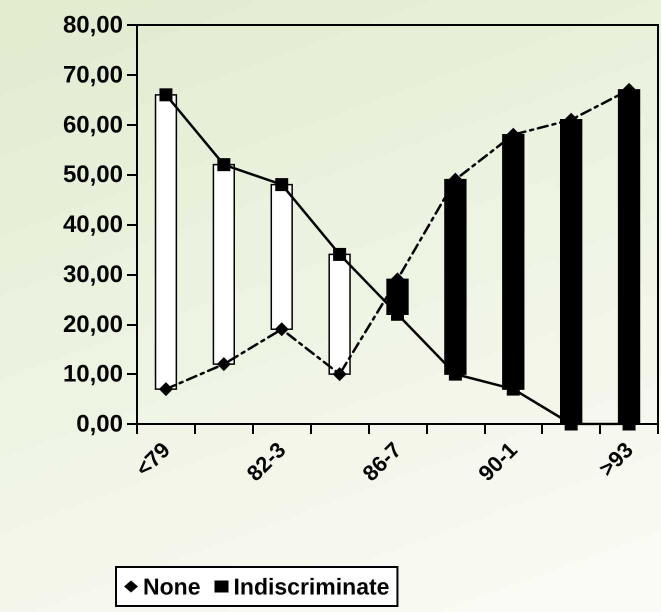 This screenshot has width=661, height=612. Describe the element at coordinates (92, 124) in the screenshot. I see `y-tick-label: 60,00` at that location.